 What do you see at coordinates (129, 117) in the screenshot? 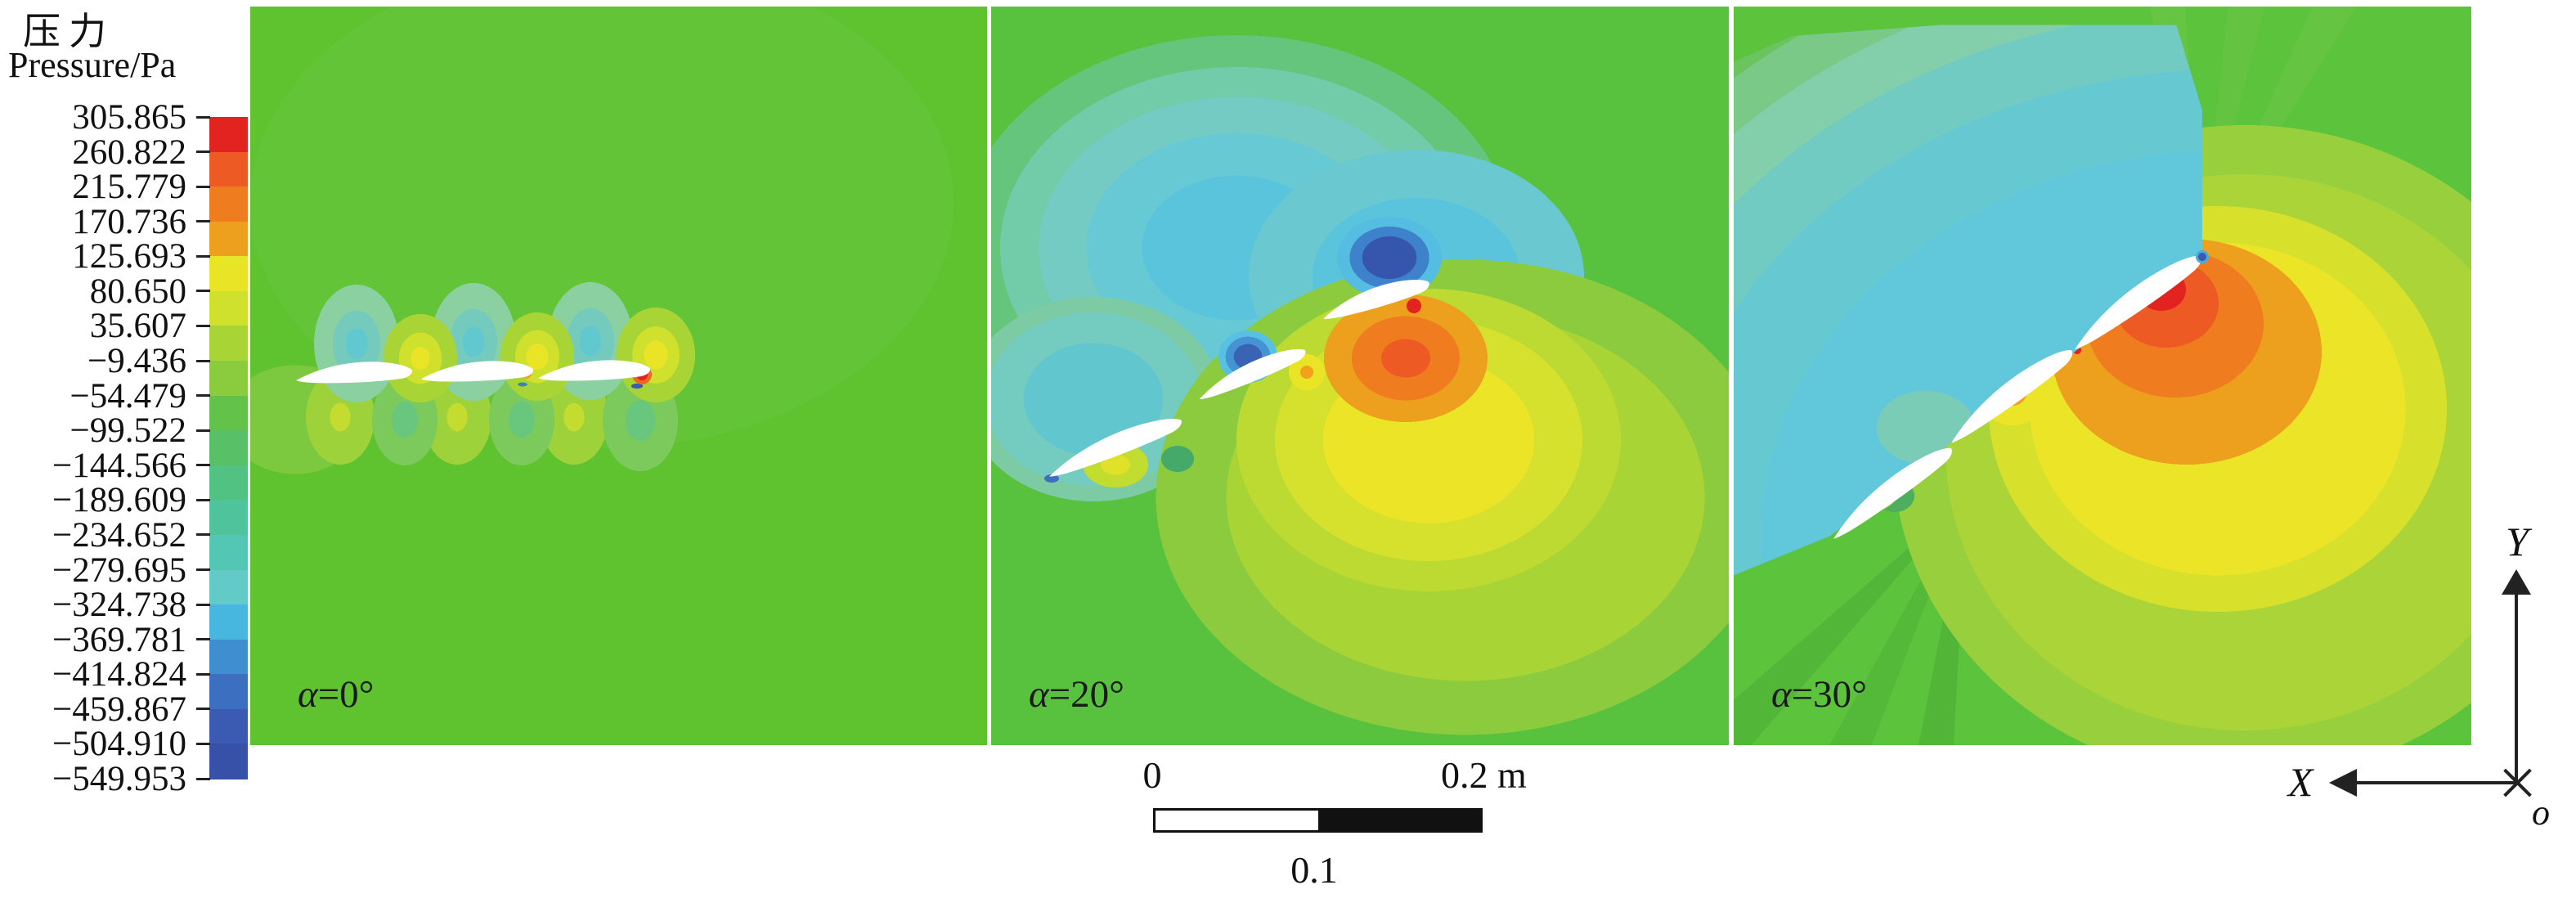
I see `legend-value: 305.865` at bounding box center [129, 117].